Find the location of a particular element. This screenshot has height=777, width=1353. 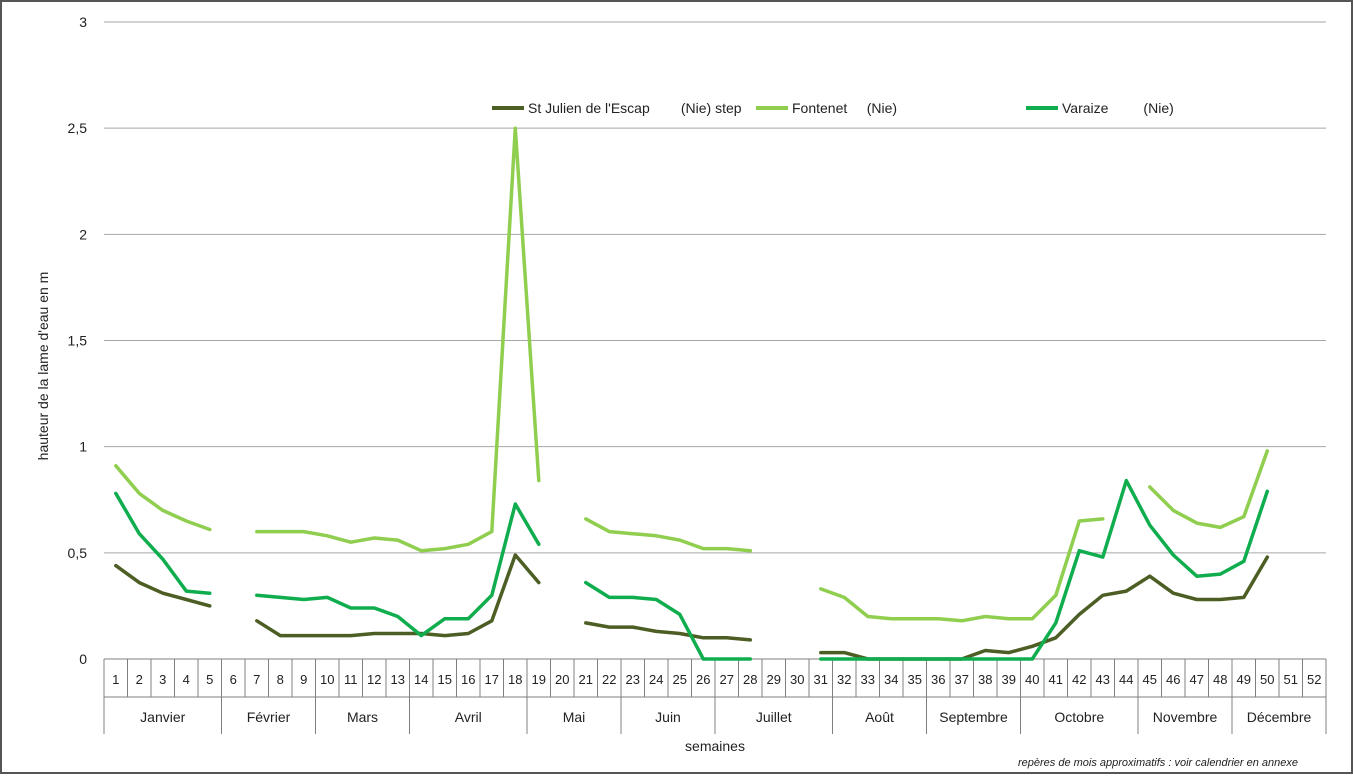

week-tick-label: 52 is located at coordinates (1314, 679).